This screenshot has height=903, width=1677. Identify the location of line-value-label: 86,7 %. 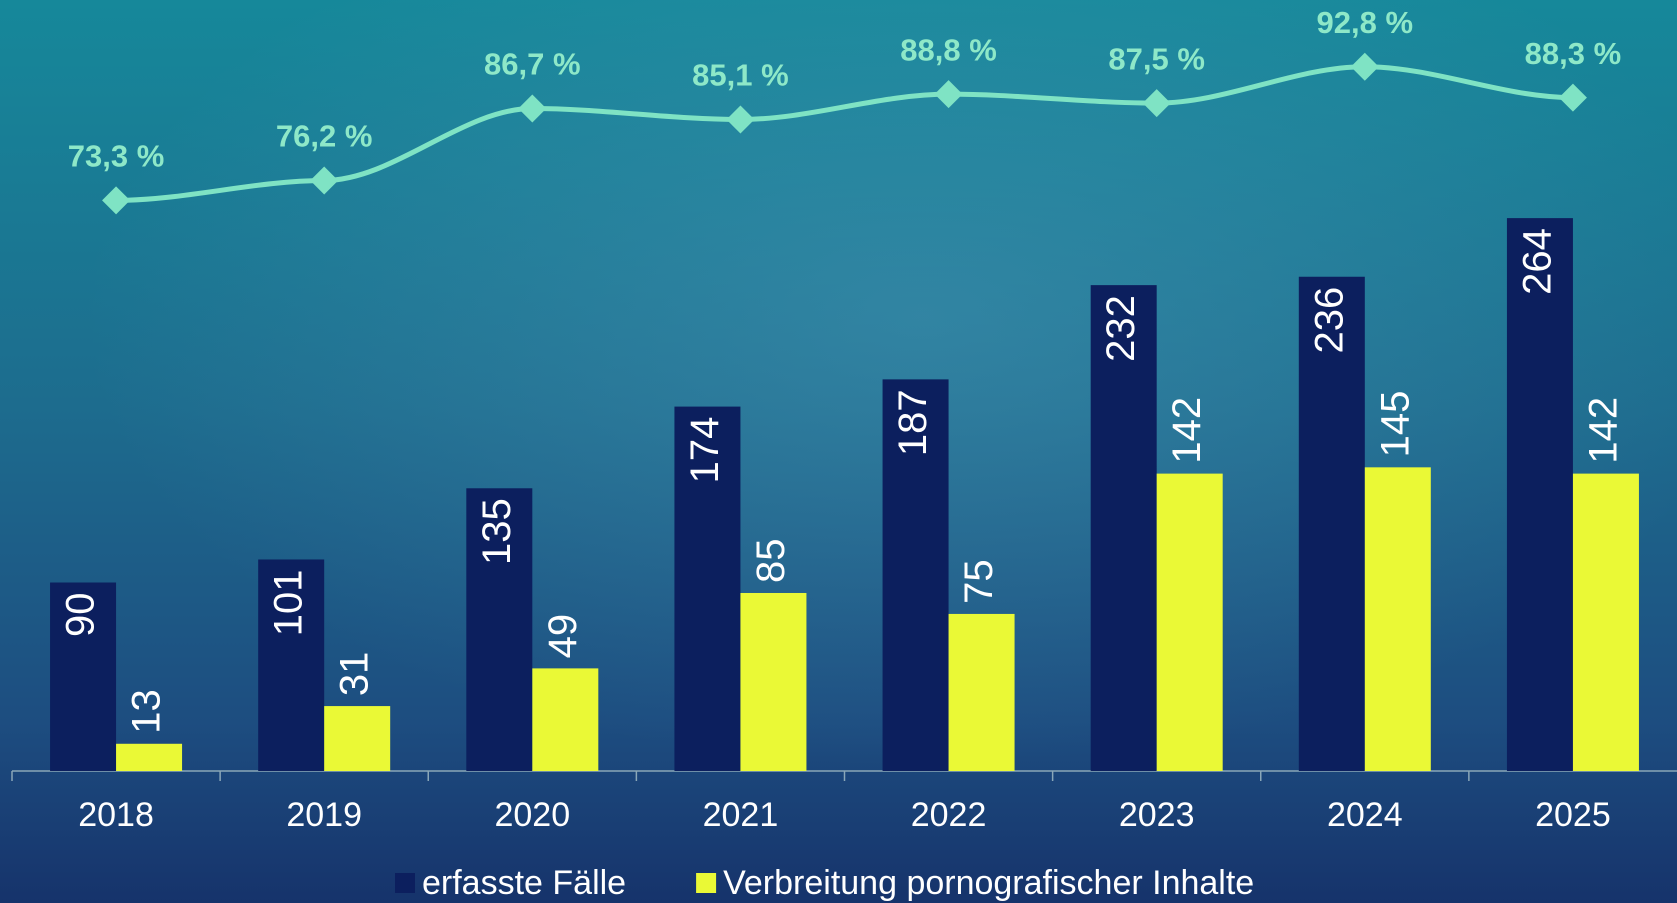
(532, 64).